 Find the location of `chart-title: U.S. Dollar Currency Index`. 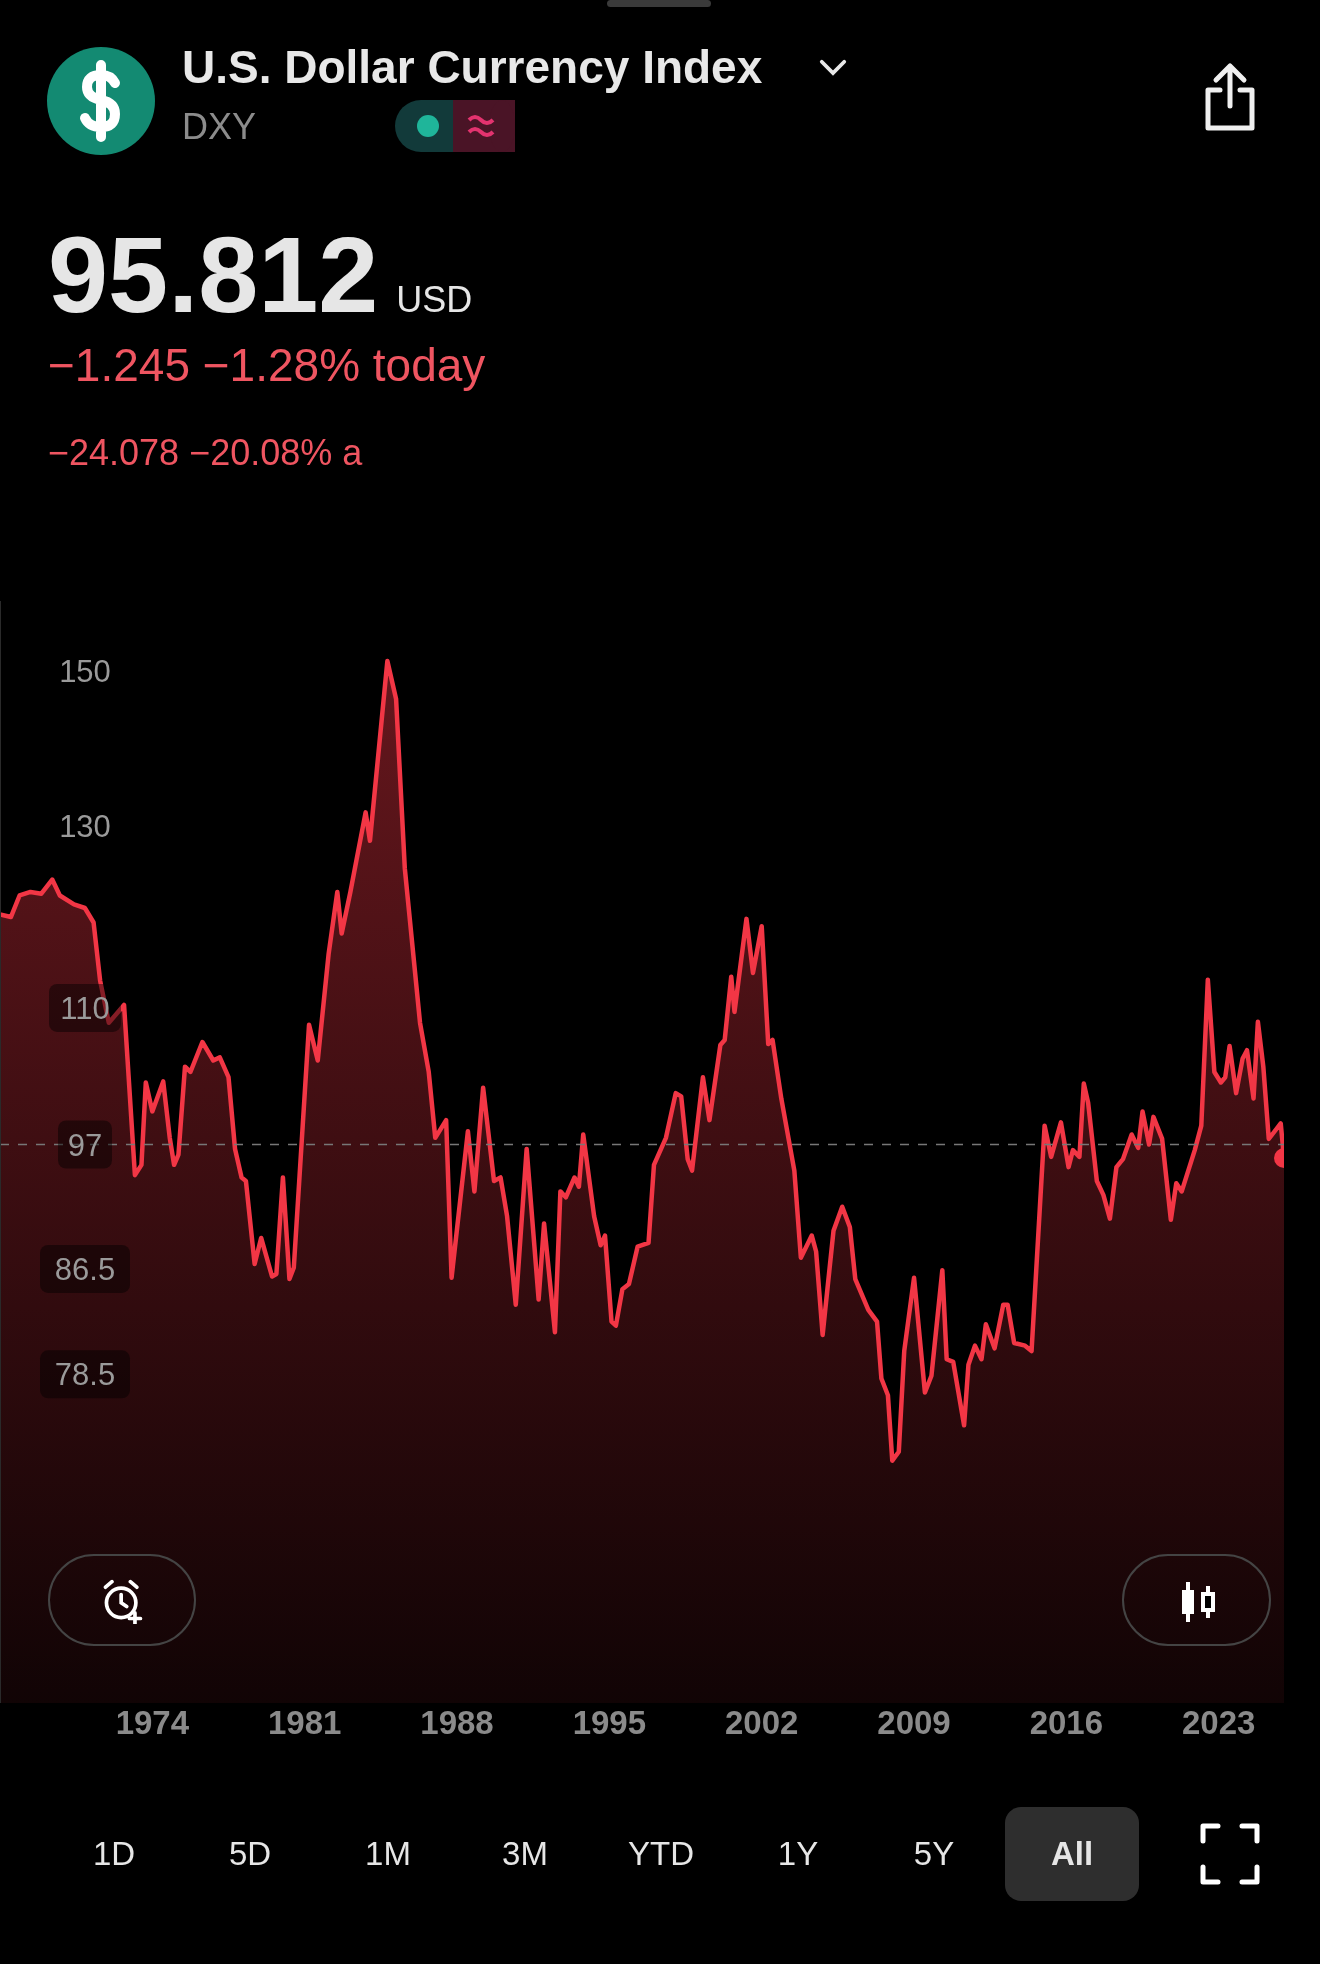

chart-title: U.S. Dollar Currency Index is located at coordinates (472, 67).